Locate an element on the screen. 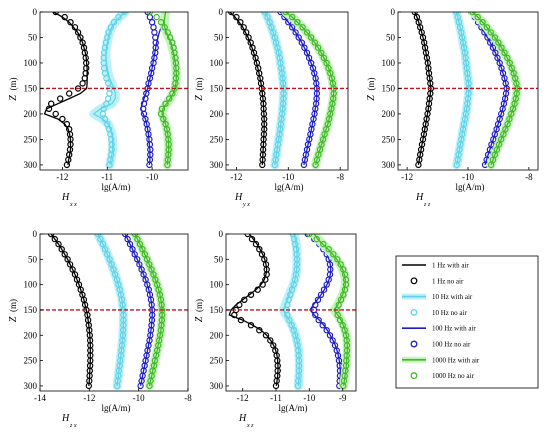  legend-item: 1000 Hz no air is located at coordinates (442, 376).